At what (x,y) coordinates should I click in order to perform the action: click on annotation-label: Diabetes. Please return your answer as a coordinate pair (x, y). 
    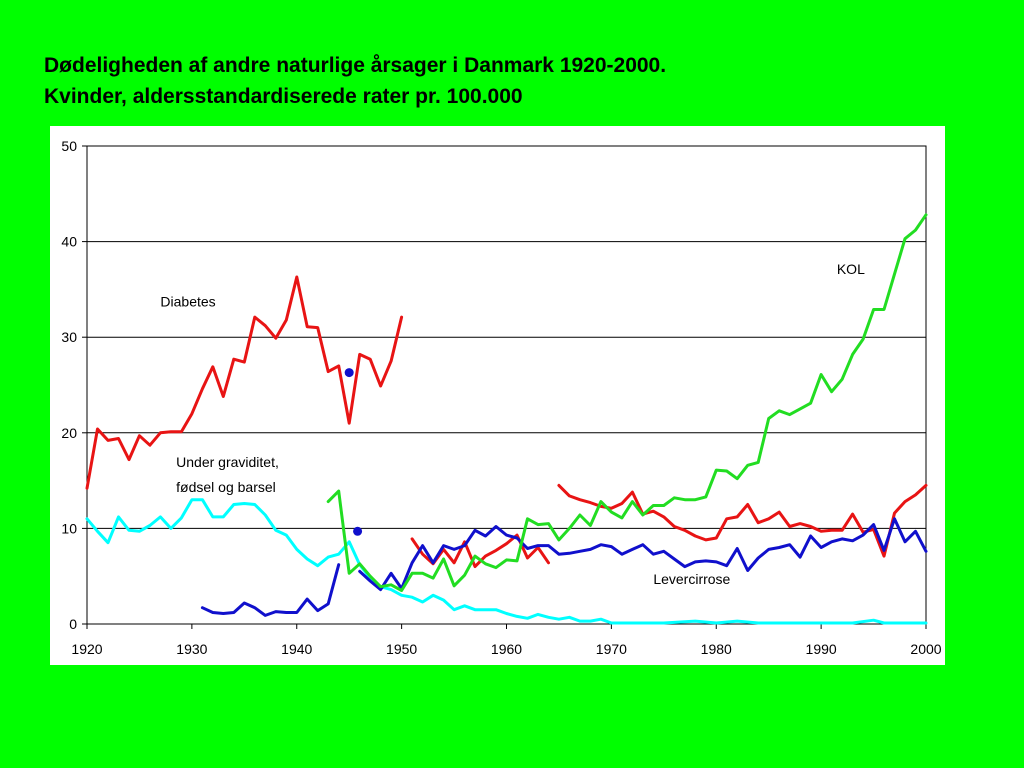
    Looking at the image, I should click on (187, 302).